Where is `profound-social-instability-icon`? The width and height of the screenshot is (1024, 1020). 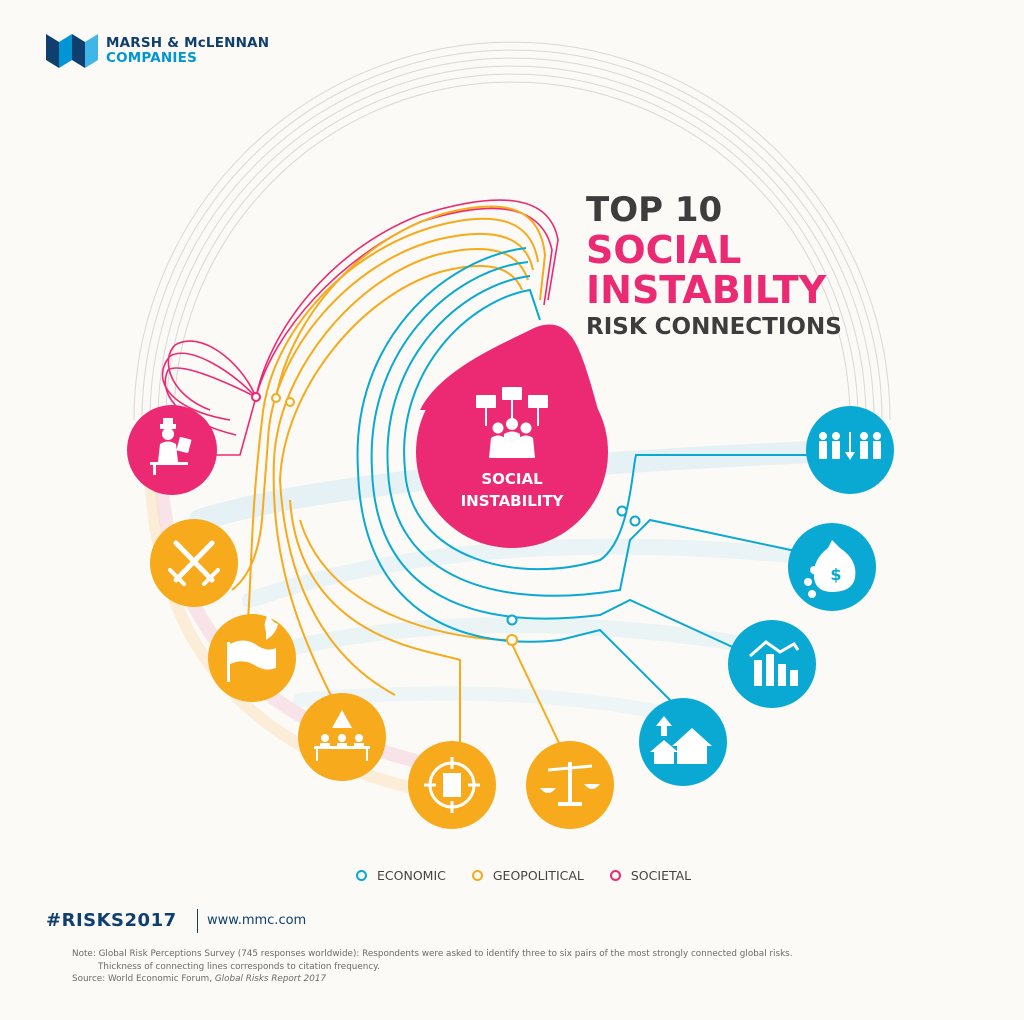 profound-social-instability-icon is located at coordinates (171, 446).